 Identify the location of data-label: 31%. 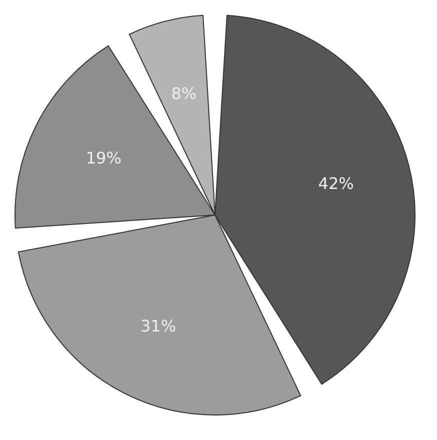
(158, 326).